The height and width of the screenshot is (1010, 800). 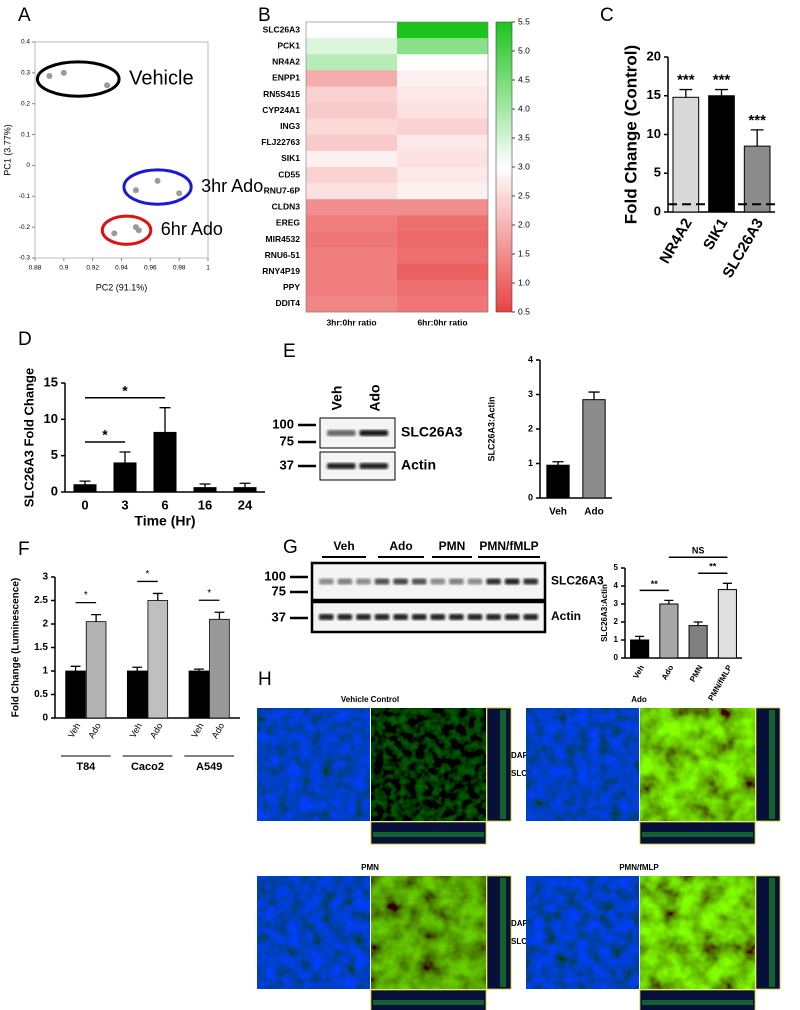 What do you see at coordinates (24, 549) in the screenshot?
I see `panel-label: F` at bounding box center [24, 549].